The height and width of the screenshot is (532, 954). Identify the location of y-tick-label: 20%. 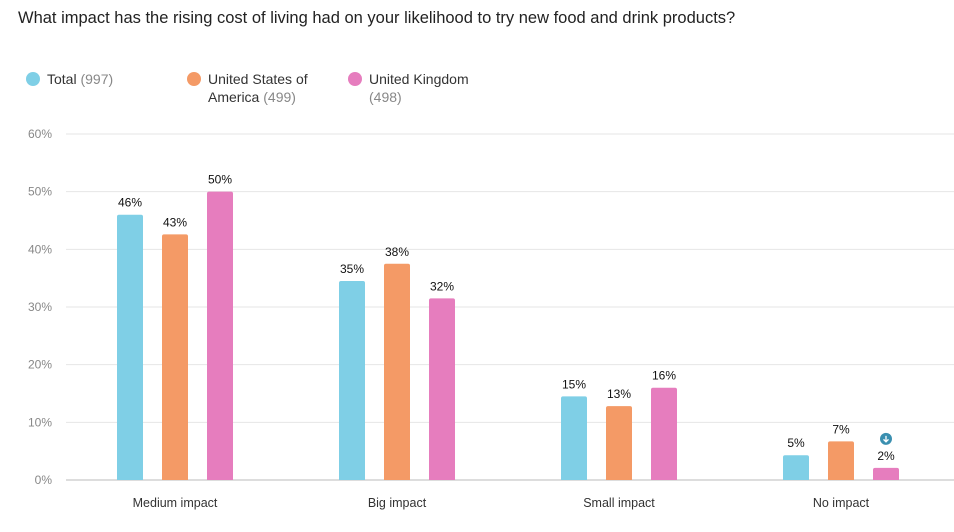
(40, 365).